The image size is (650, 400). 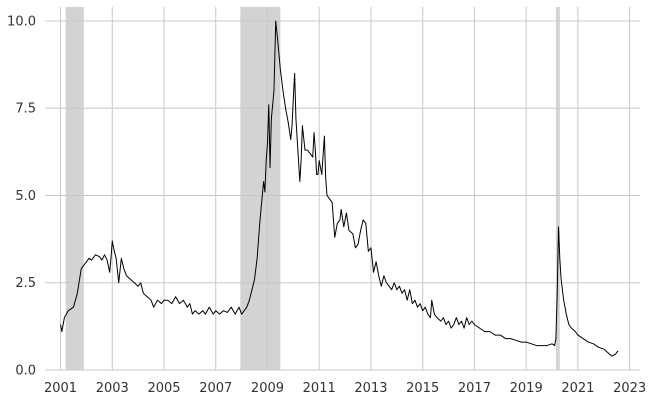 I want to click on y-tick-label: 10.0, so click(x=21, y=21).